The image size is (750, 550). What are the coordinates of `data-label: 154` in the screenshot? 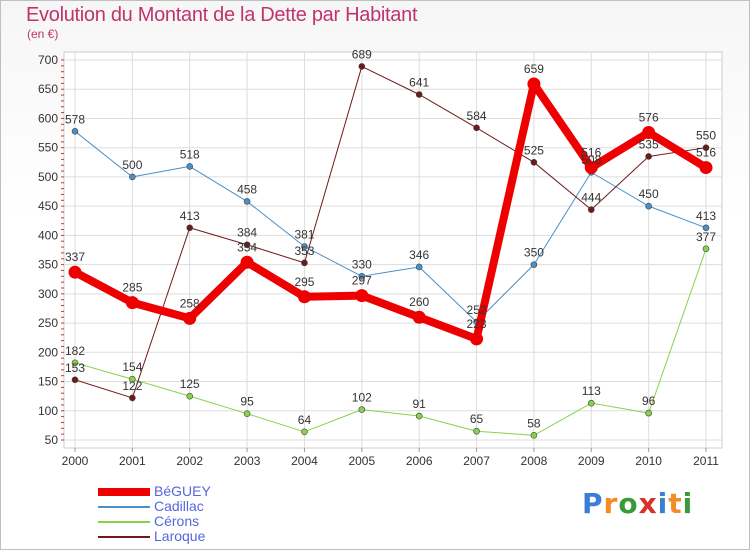 It's located at (132, 367).